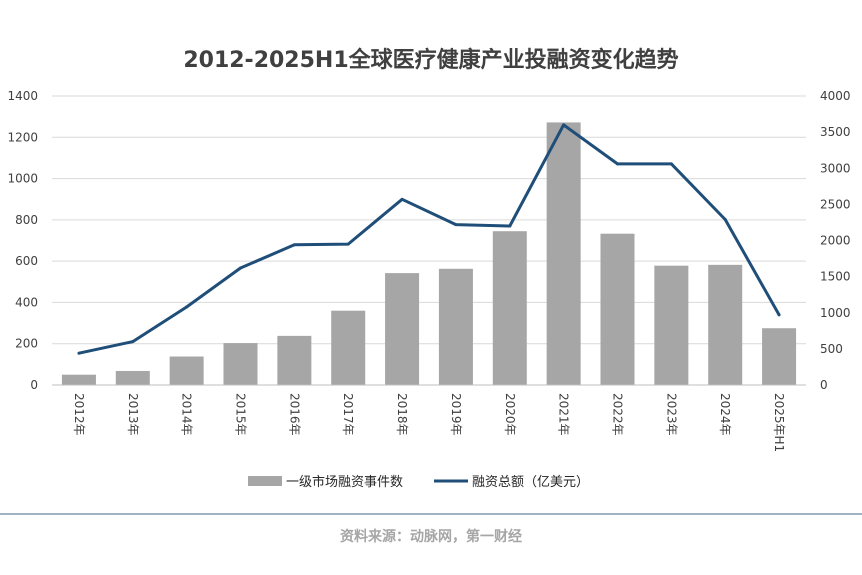  I want to click on x-tick-label: 2019年, so click(456, 414).